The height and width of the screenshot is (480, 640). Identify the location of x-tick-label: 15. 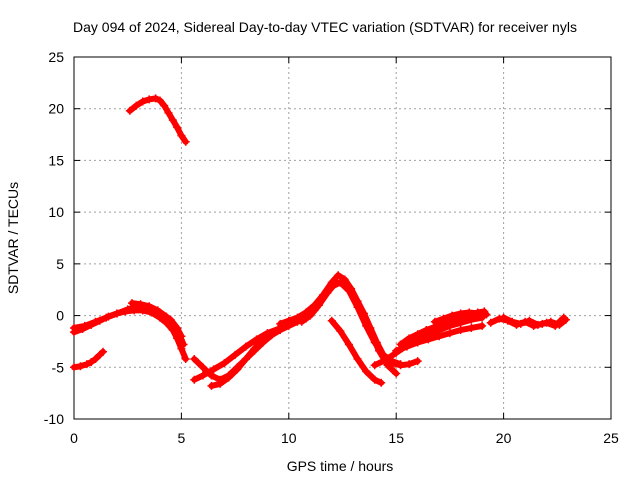
(396, 438).